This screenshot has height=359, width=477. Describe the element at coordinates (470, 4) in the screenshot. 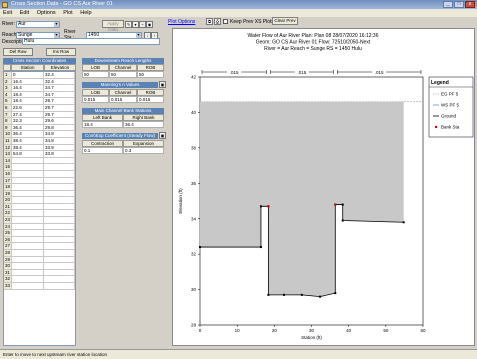

I see `close-button: x` at that location.